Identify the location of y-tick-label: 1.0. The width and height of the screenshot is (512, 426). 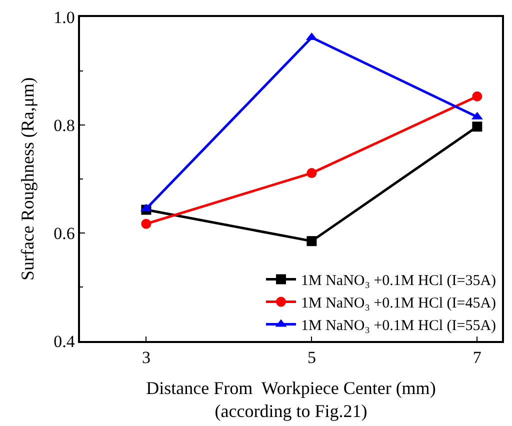
(64, 17).